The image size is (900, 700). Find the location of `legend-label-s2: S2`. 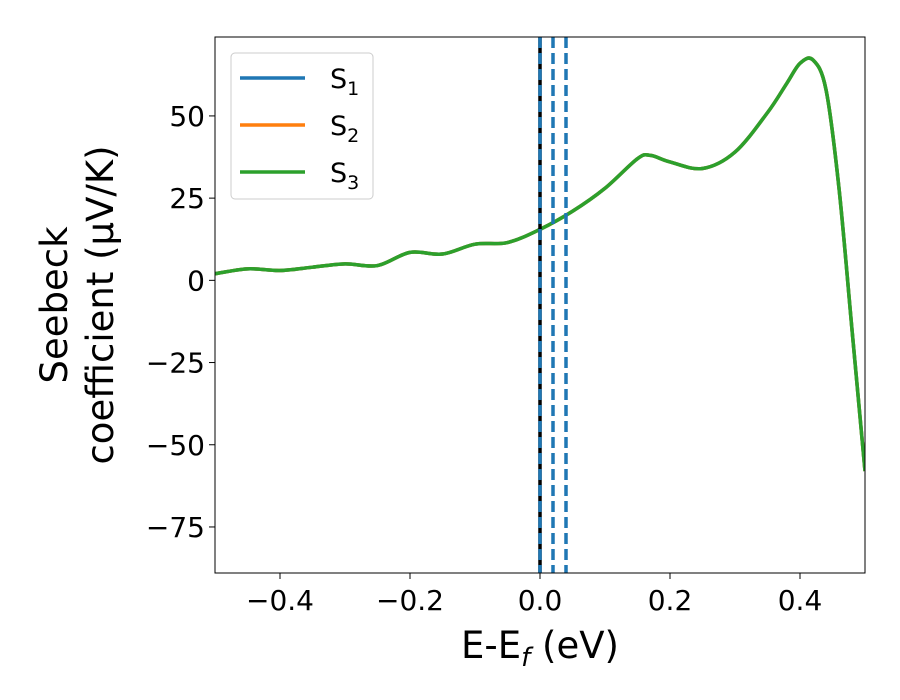

legend-label-s2: S2 is located at coordinates (344, 129).